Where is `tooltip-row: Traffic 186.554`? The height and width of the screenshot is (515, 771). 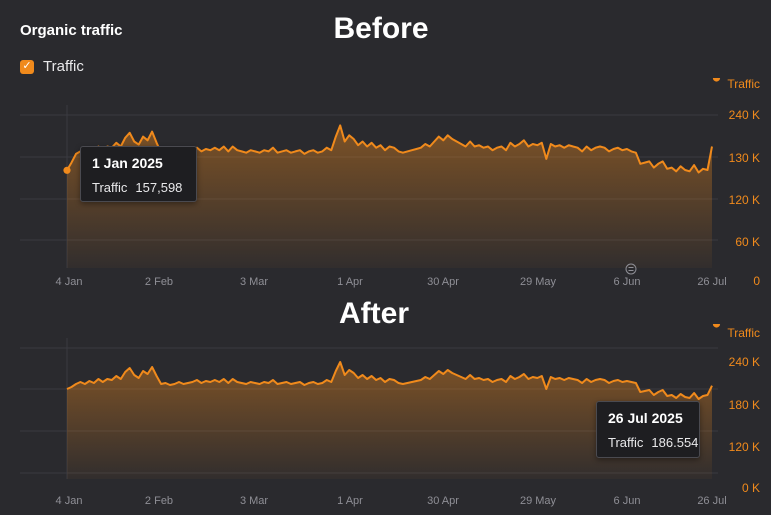
tooltip-row: Traffic 186.554 is located at coordinates (653, 442).